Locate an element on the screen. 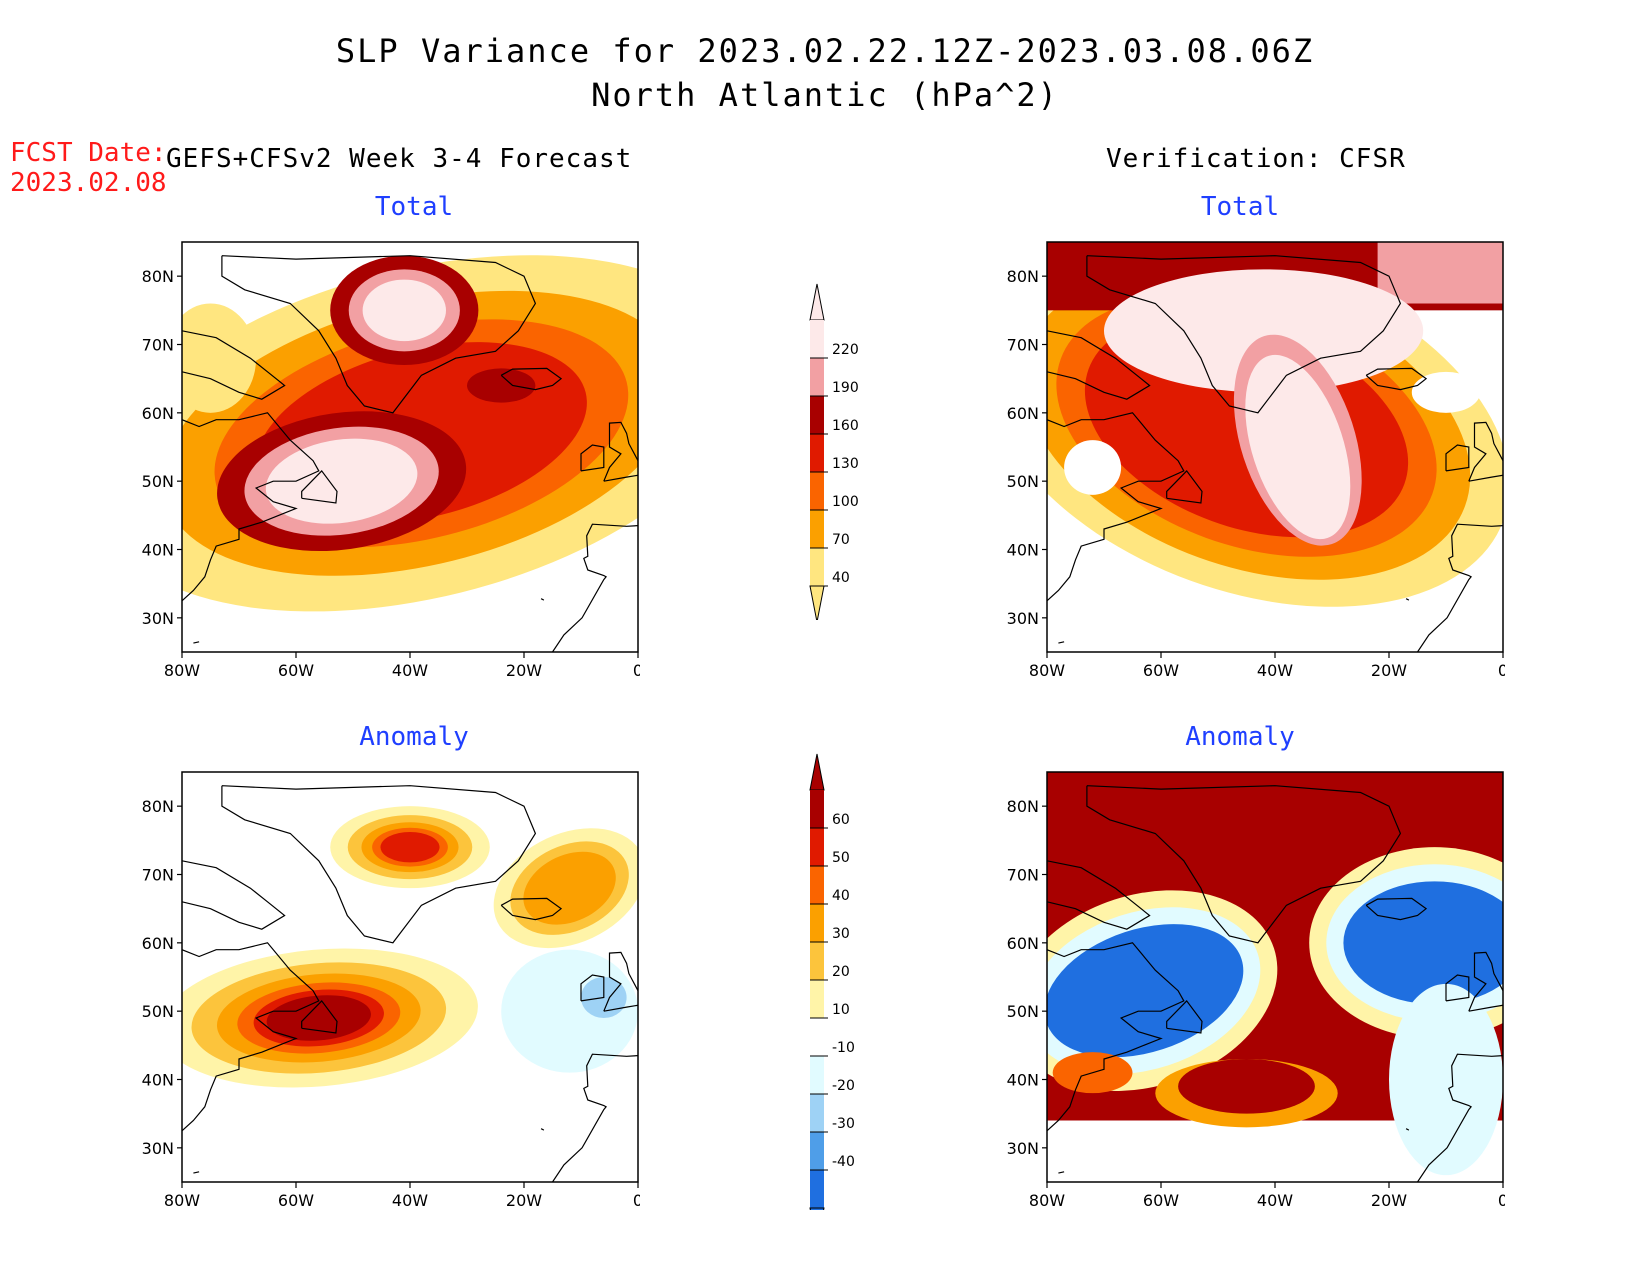 The height and width of the screenshot is (1275, 1650). colorbar-anomaly: 60 50 40 30 20 10 -10 -20 -30 -40 is located at coordinates (832, 981).